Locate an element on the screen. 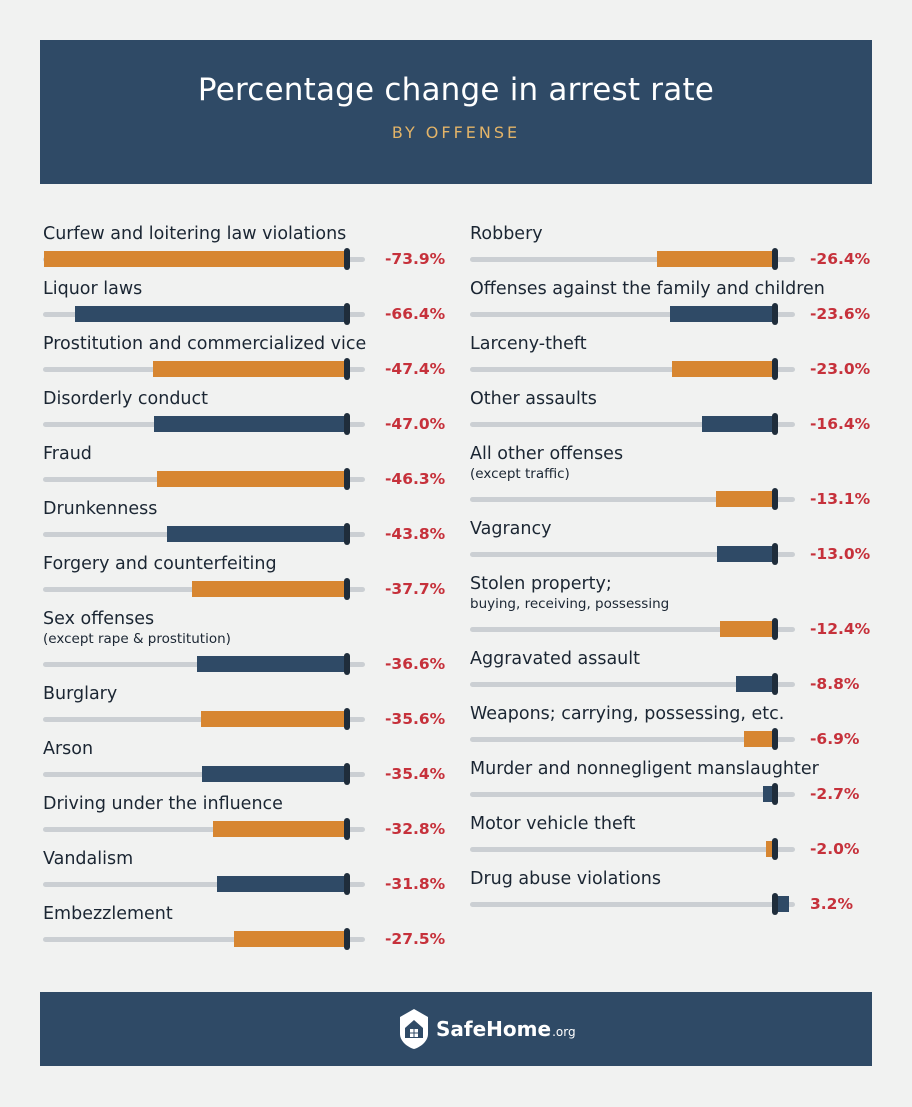 This screenshot has height=1107, width=912. bar-value-label: -35.6% is located at coordinates (415, 719).